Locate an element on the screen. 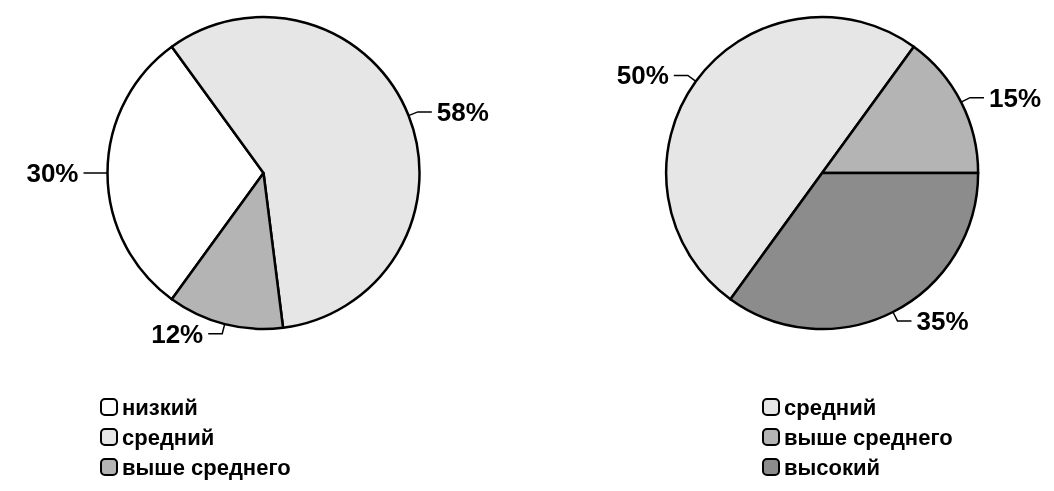  data-label: 50% is located at coordinates (642, 75).